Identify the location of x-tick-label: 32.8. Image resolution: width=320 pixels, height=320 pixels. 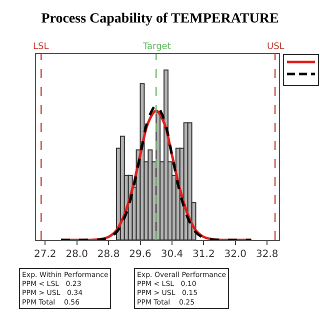
(267, 254).